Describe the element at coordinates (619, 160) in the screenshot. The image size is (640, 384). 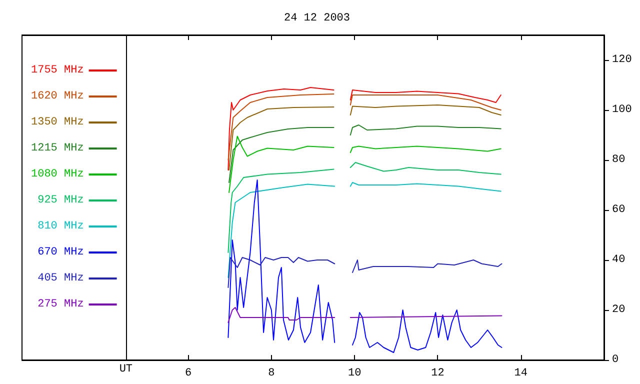
I see `y-tick-label: 80` at that location.